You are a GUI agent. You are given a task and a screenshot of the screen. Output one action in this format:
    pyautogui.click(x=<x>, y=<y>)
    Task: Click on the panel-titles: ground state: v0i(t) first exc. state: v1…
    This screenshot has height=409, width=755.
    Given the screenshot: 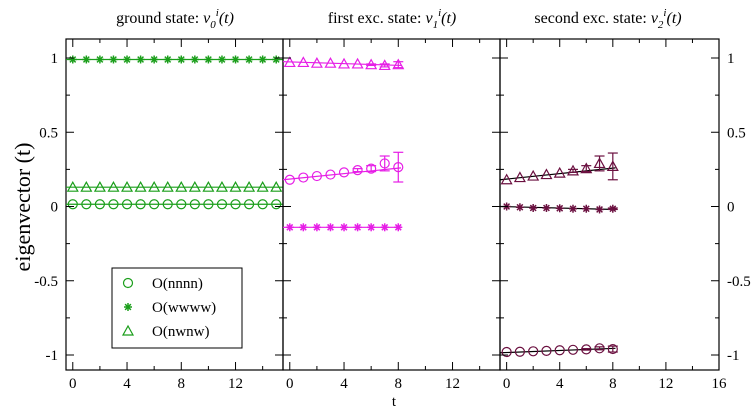 What is the action you would take?
    pyautogui.click(x=399, y=19)
    